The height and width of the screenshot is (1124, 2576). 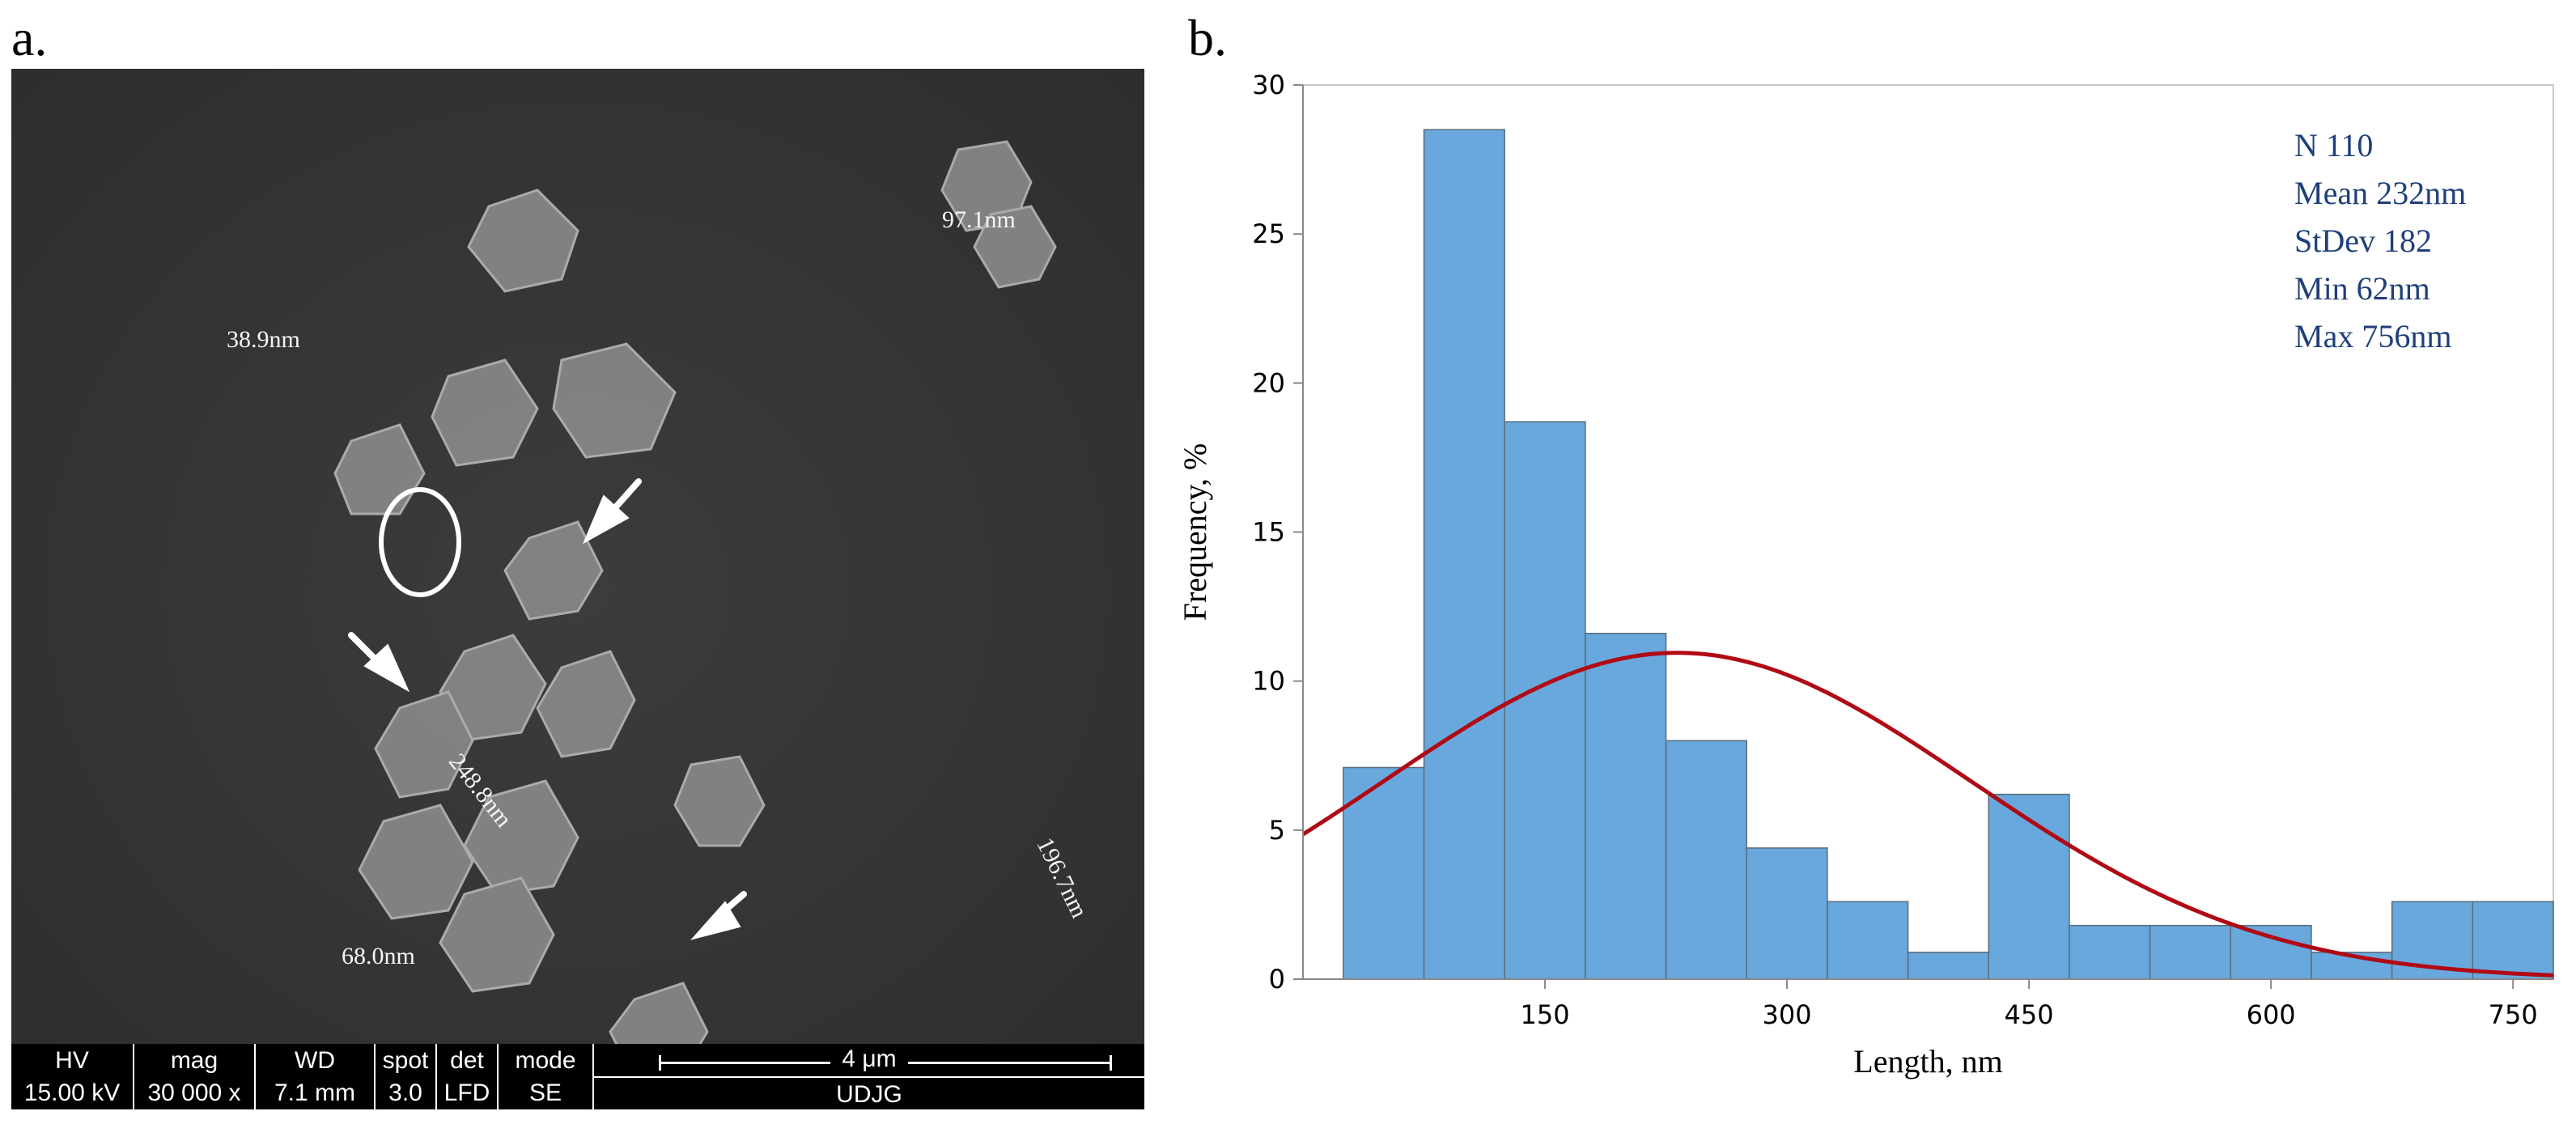 What do you see at coordinates (2333, 145) in the screenshot?
I see `stats-line: N 110` at bounding box center [2333, 145].